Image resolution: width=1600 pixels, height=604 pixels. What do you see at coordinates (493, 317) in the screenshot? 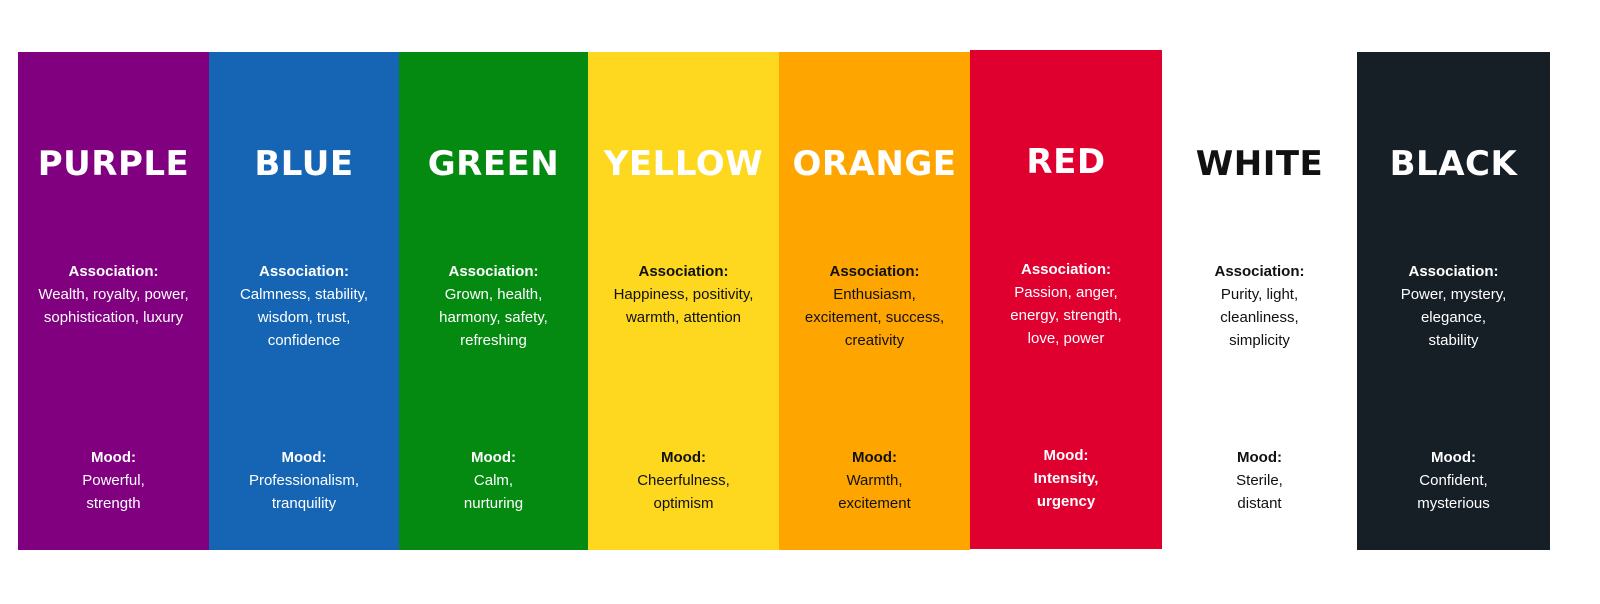
I see `association-text: Grown, health, harmony, safety, refreshing` at bounding box center [493, 317].